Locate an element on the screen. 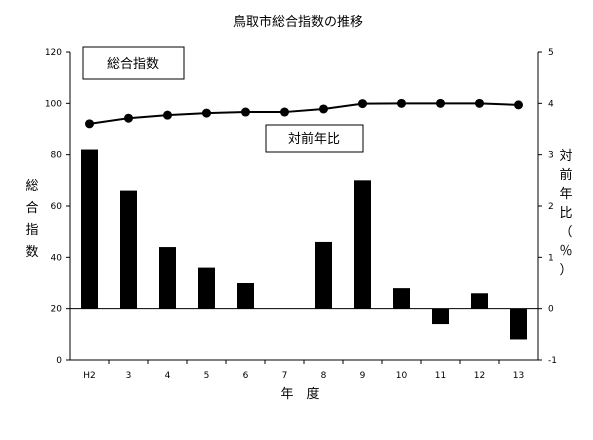 The height and width of the screenshot is (440, 593). legend-ratio-box is located at coordinates (314, 138).